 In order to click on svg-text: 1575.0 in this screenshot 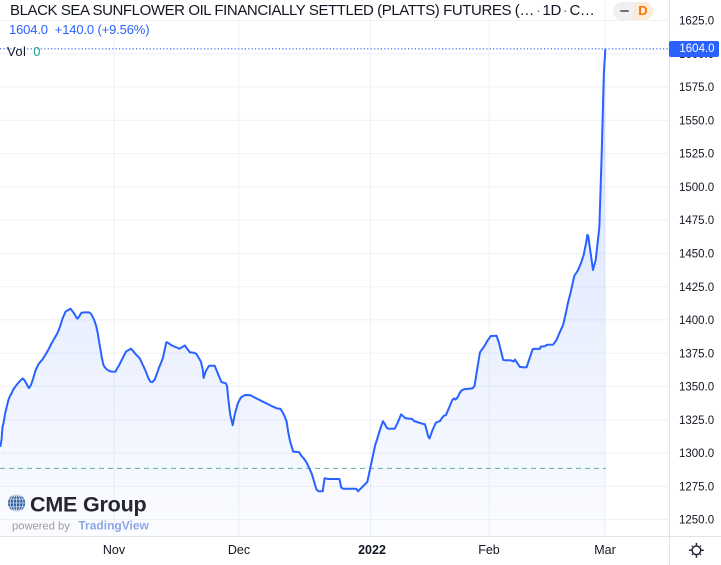, I will do `click(696, 88)`.